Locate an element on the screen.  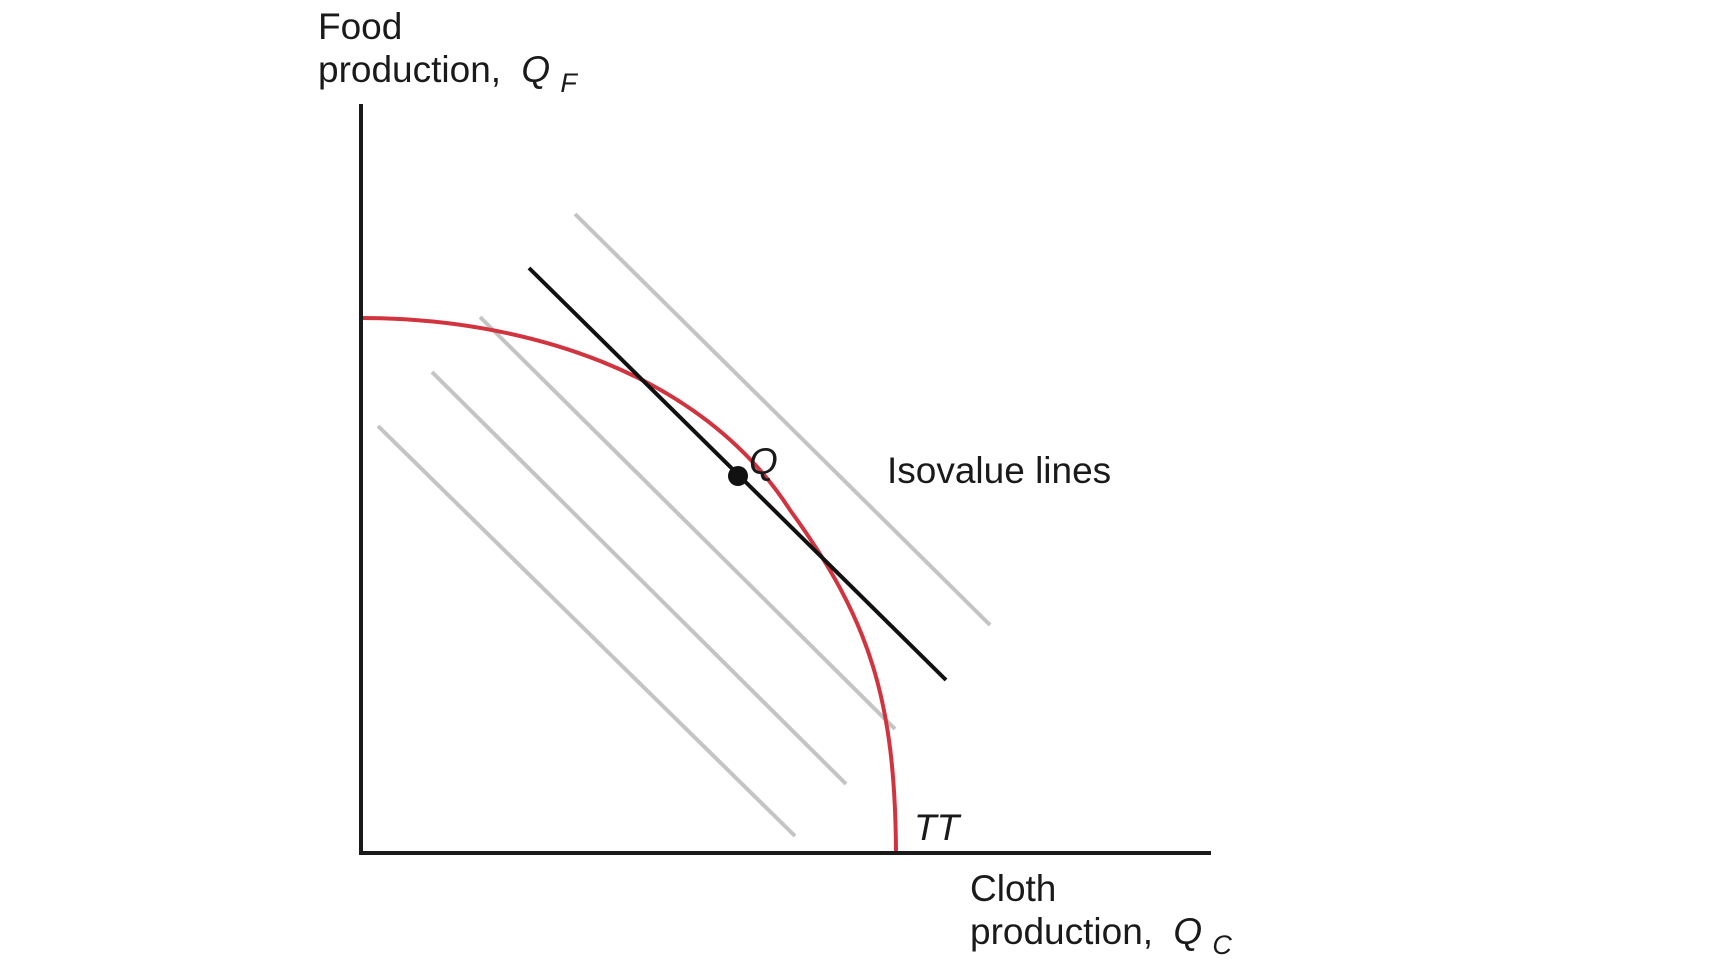
point-label: Q is located at coordinates (763, 461).